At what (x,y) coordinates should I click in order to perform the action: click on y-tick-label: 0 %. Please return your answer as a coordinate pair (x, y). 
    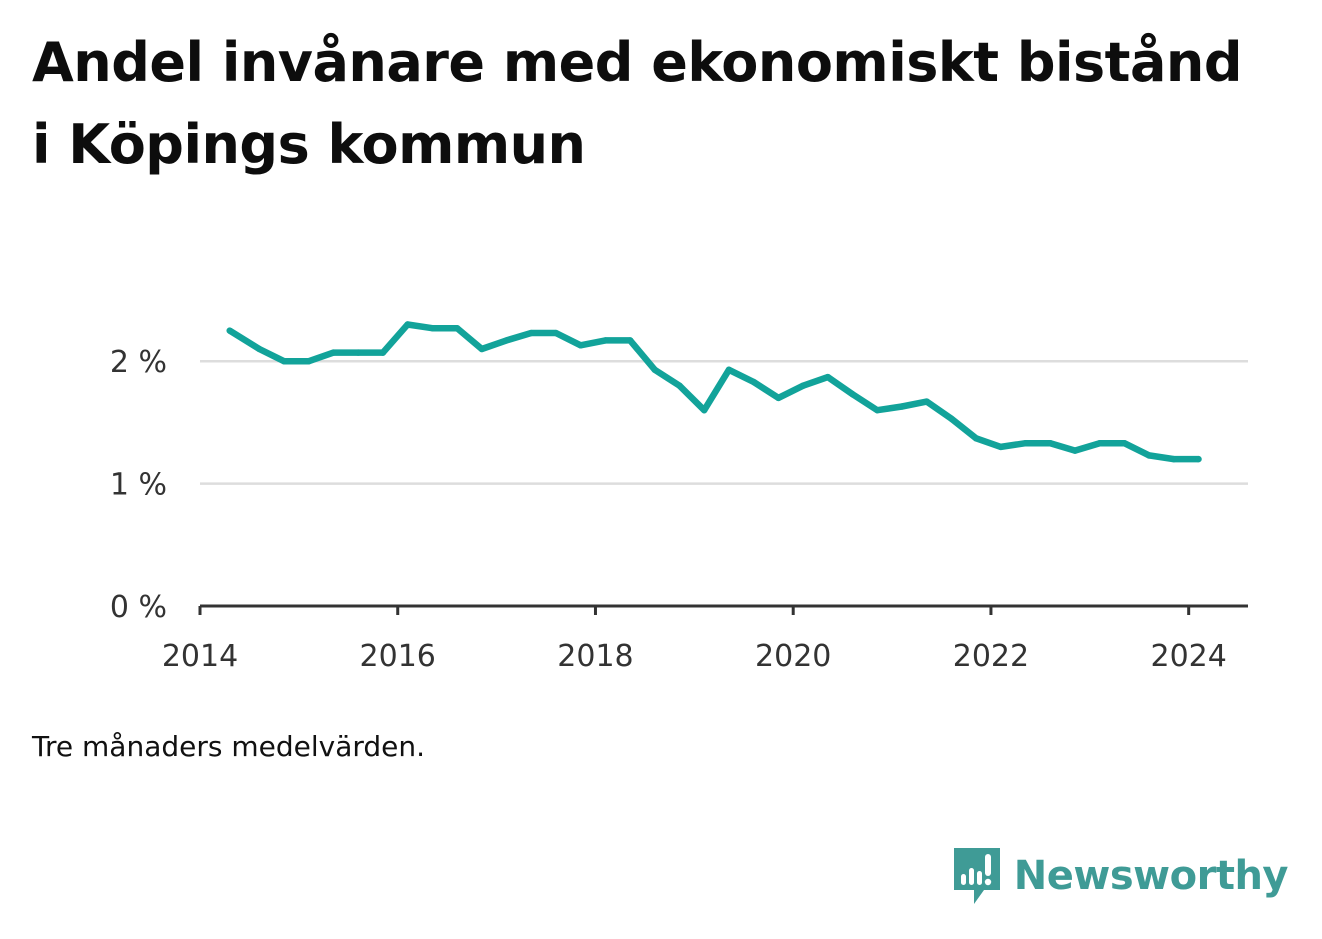
    Looking at the image, I should click on (138, 607).